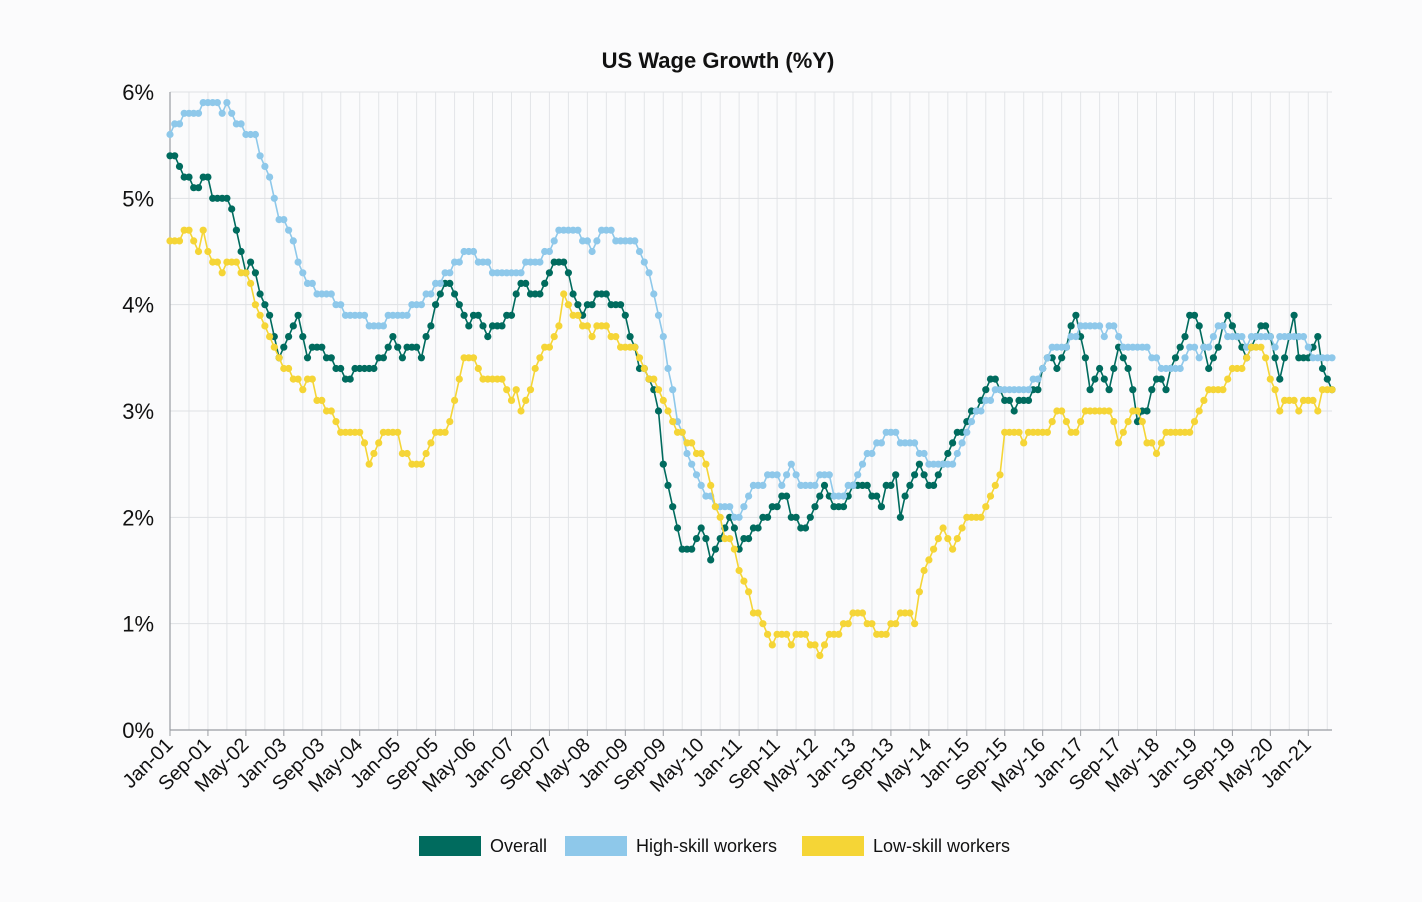 This screenshot has height=902, width=1422. Describe the element at coordinates (706, 846) in the screenshot. I see `legend-label: High-skill workers` at that location.